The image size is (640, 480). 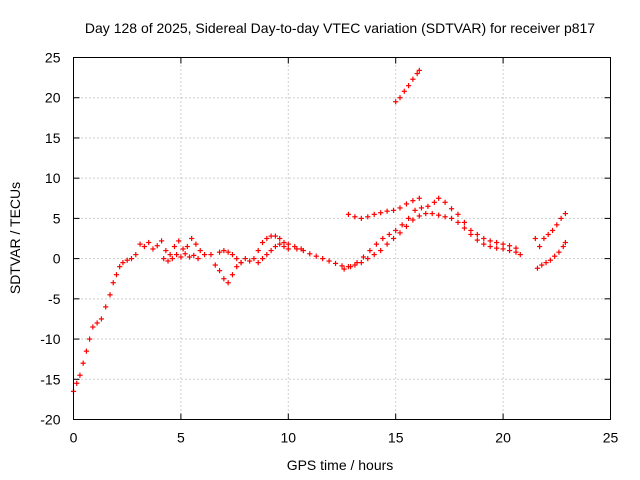 What do you see at coordinates (50, 379) in the screenshot?
I see `y-tick-label: -15` at bounding box center [50, 379].